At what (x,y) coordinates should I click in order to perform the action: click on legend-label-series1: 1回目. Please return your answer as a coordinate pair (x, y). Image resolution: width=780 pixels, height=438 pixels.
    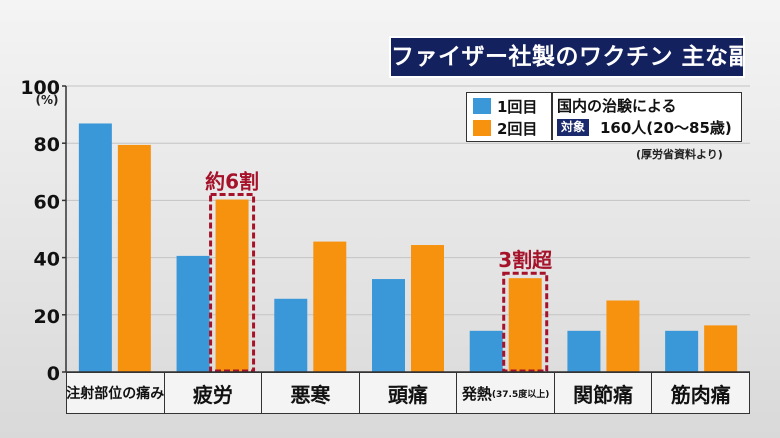
    Looking at the image, I should click on (517, 106).